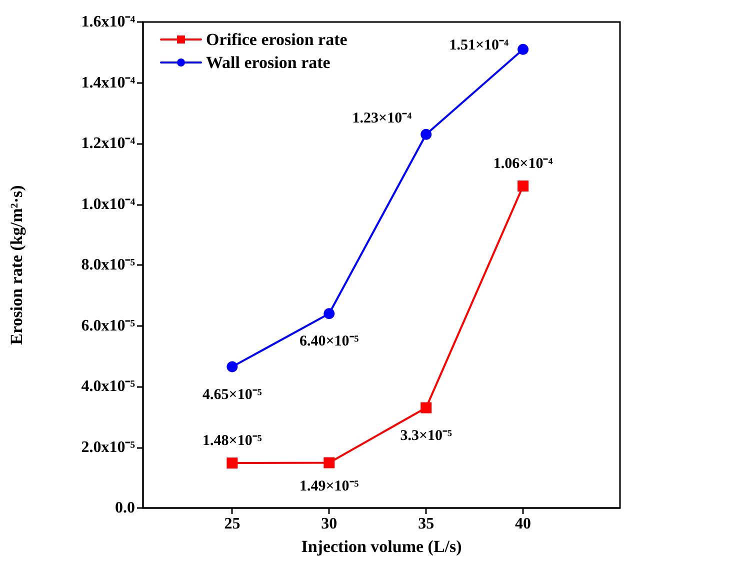 The image size is (740, 570). I want to click on y-tick-label: 1.2x10⁻⁴, so click(108, 143).